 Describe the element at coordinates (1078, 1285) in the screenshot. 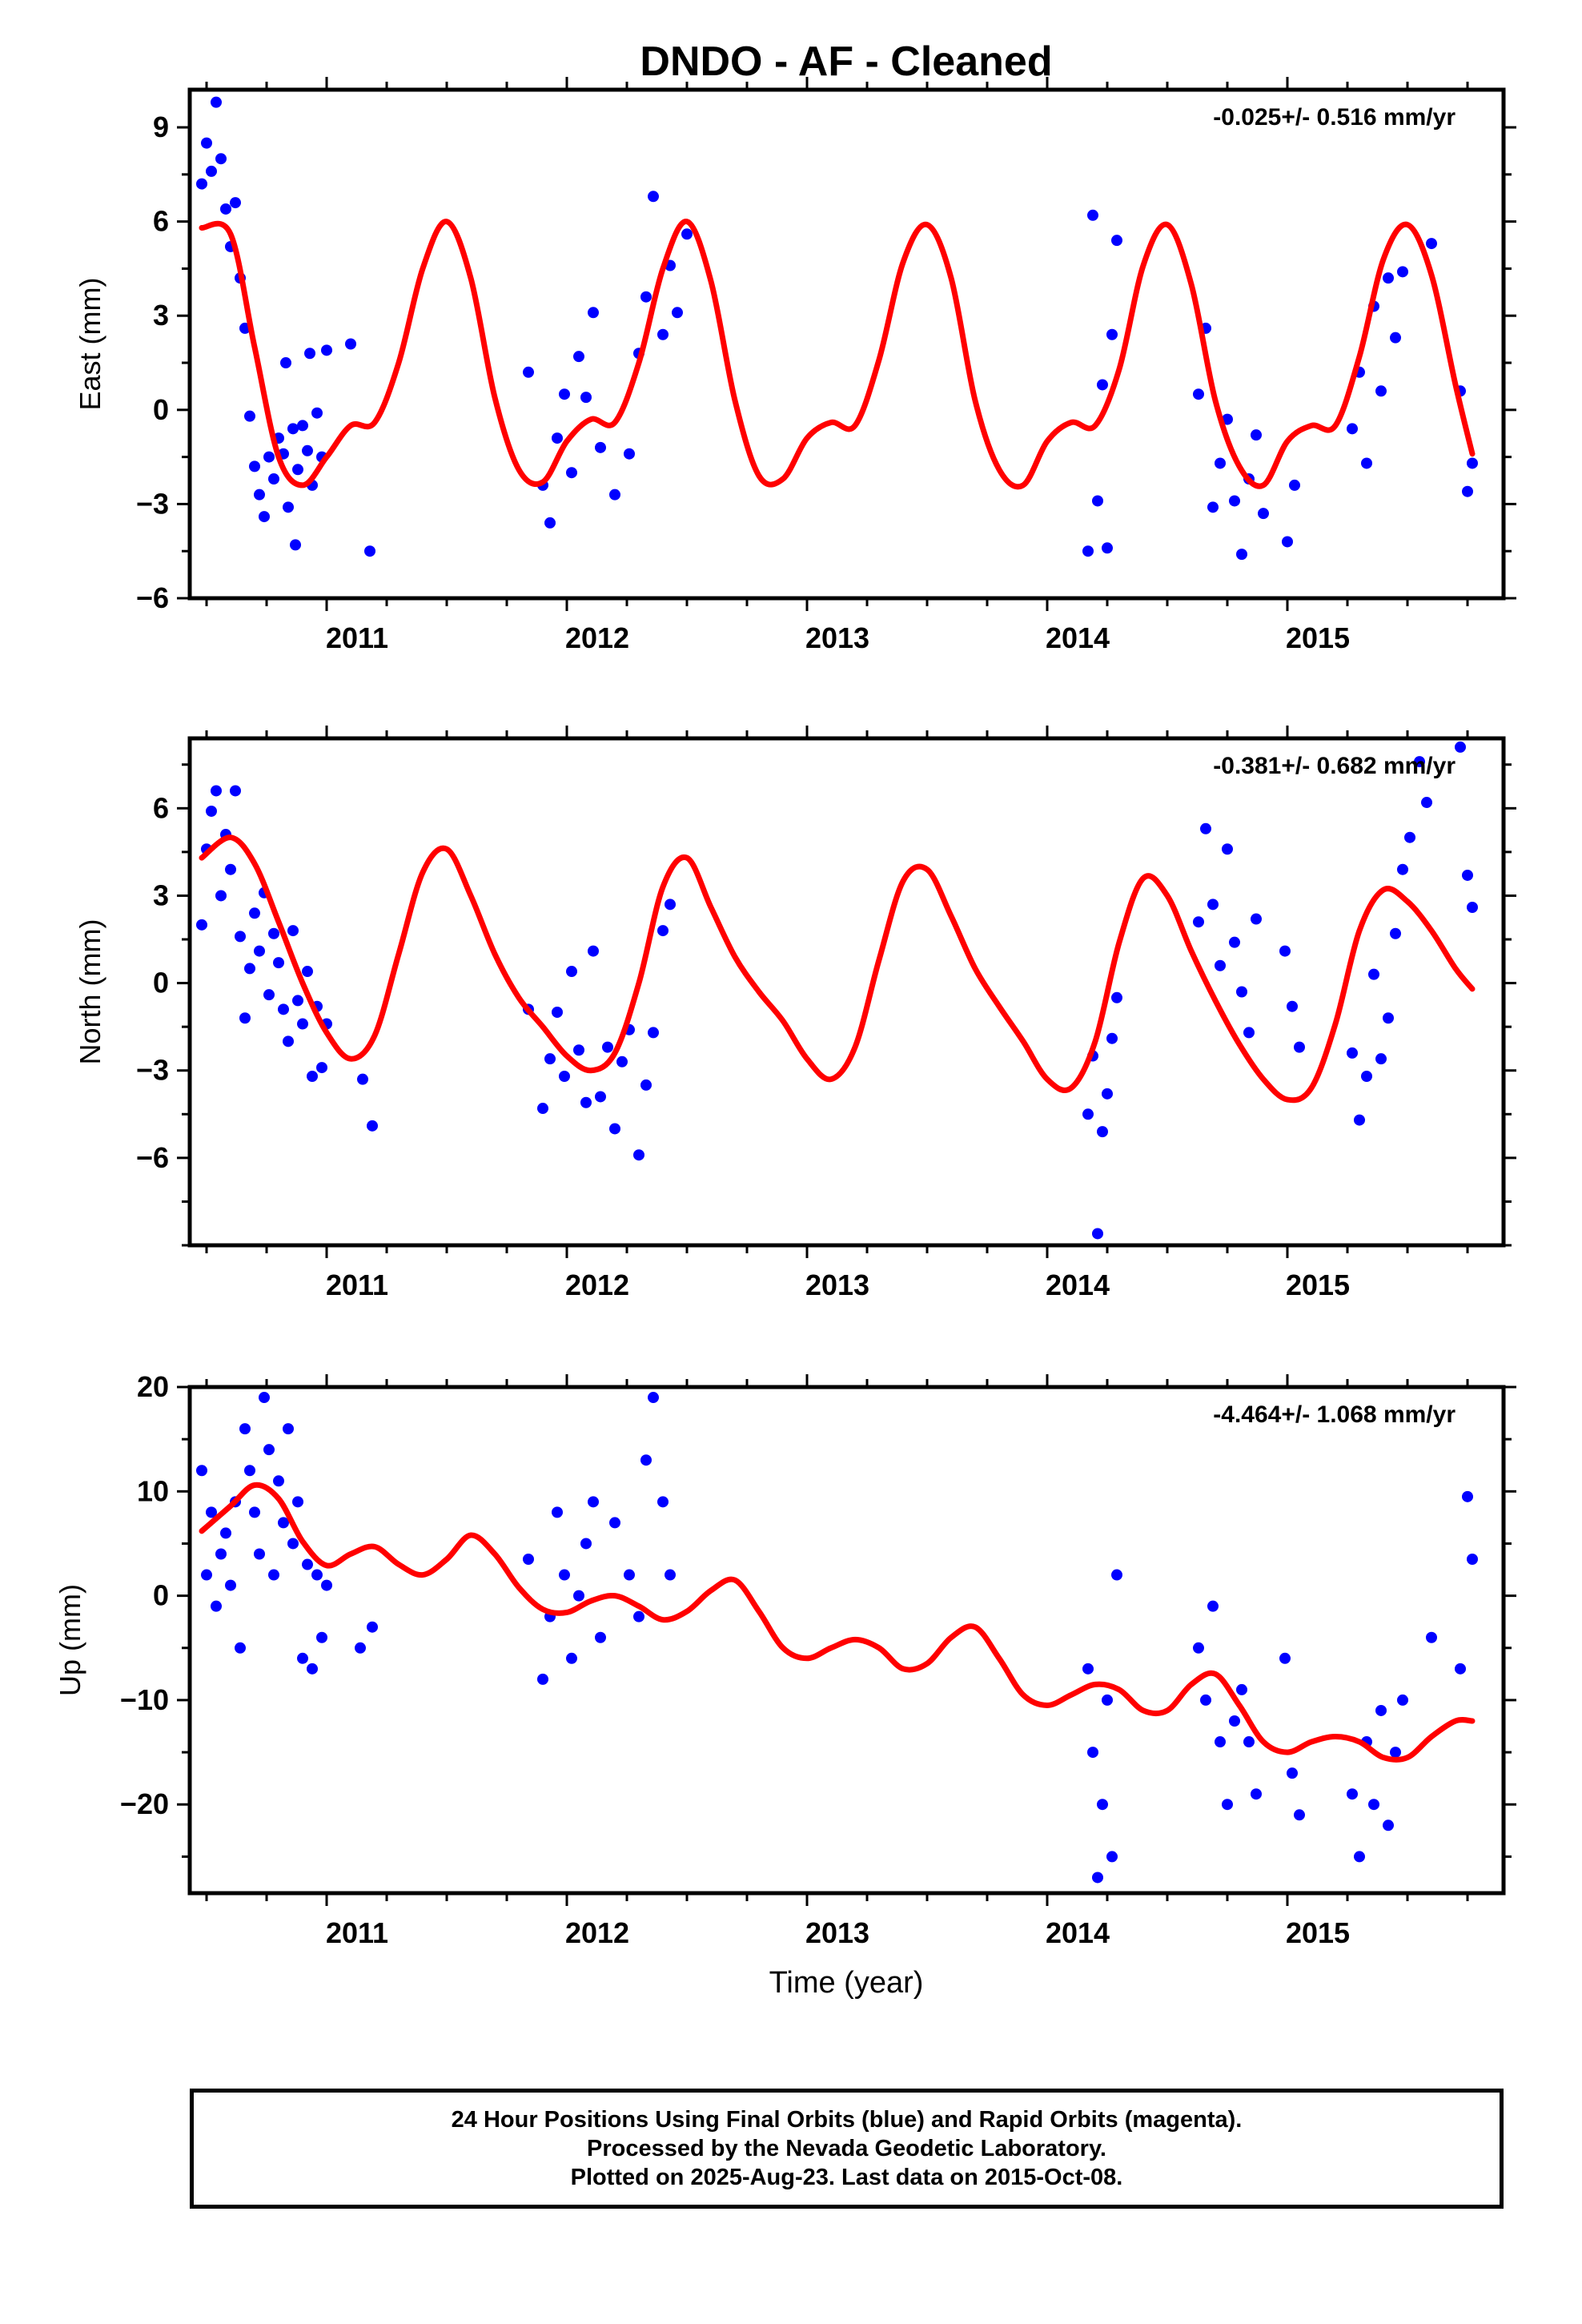

I see `north-x-tick-label: 2014` at that location.